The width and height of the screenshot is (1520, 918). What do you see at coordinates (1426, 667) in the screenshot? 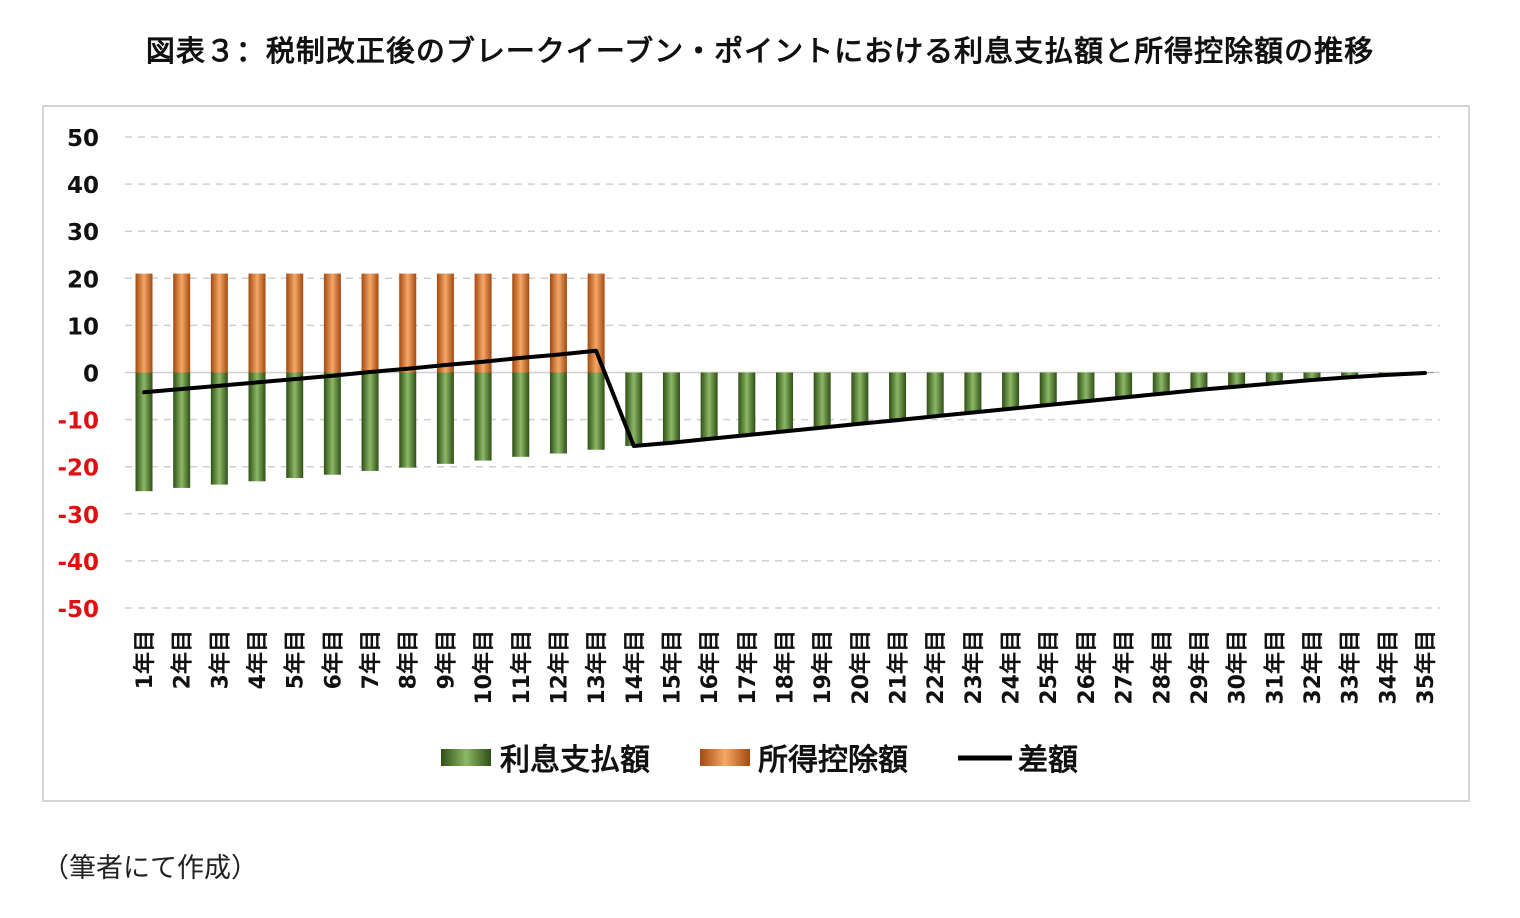
I see `x-tick-label: 35年目` at bounding box center [1426, 667].